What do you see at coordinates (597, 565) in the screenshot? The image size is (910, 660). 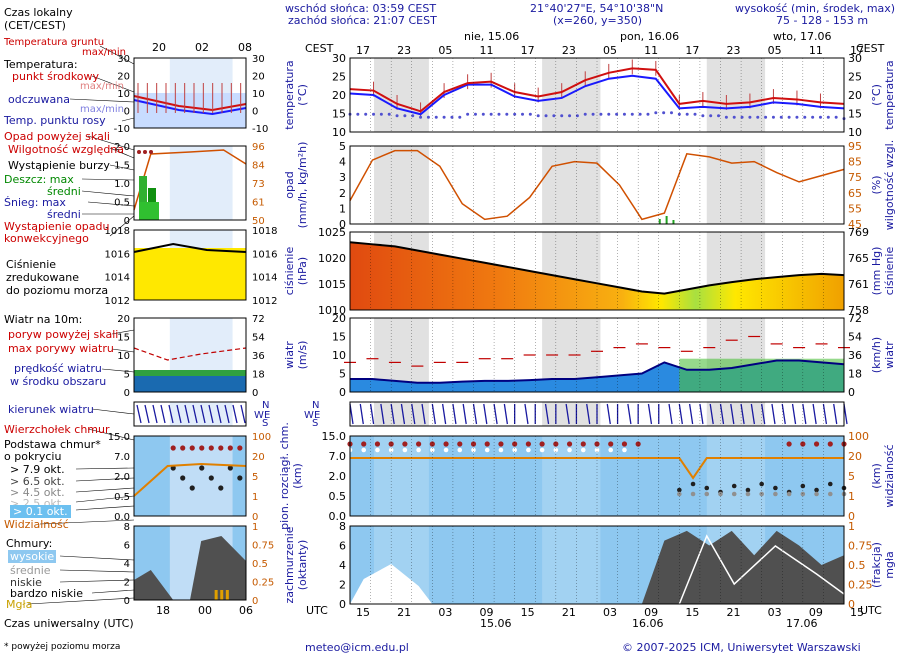 I see `panel-border-cc` at bounding box center [597, 565].